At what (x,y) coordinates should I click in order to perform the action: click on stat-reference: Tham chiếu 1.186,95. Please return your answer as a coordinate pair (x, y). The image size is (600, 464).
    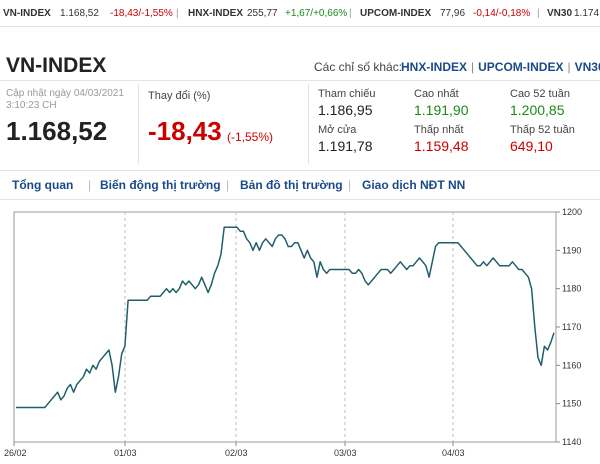
    Looking at the image, I should click on (346, 103).